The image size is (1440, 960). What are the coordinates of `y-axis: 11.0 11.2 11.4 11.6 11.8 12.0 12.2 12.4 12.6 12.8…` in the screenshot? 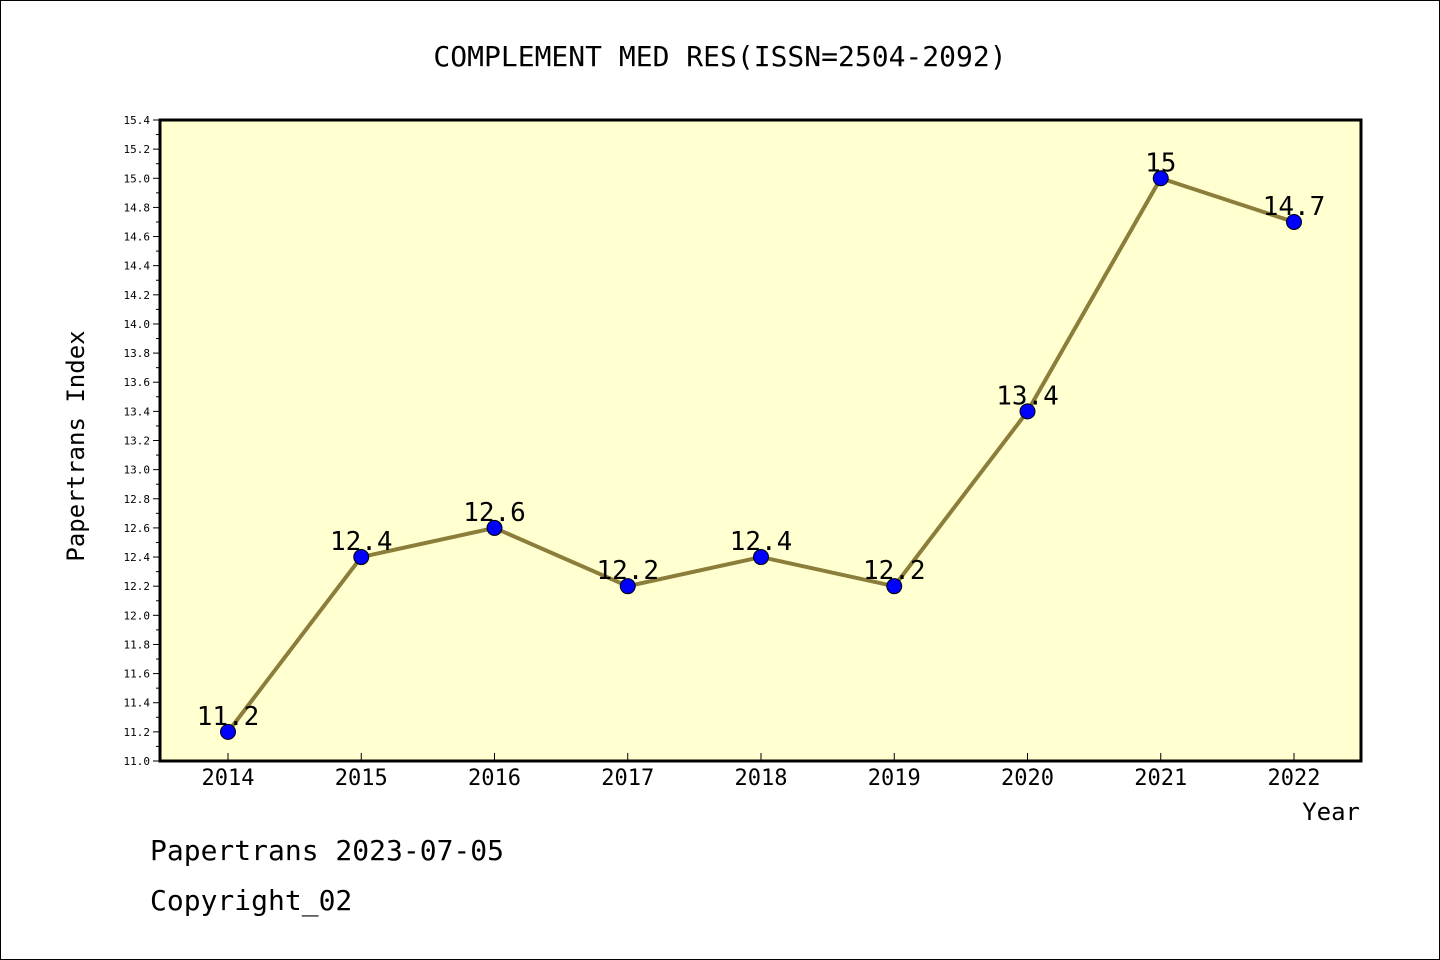 It's located at (142, 441).